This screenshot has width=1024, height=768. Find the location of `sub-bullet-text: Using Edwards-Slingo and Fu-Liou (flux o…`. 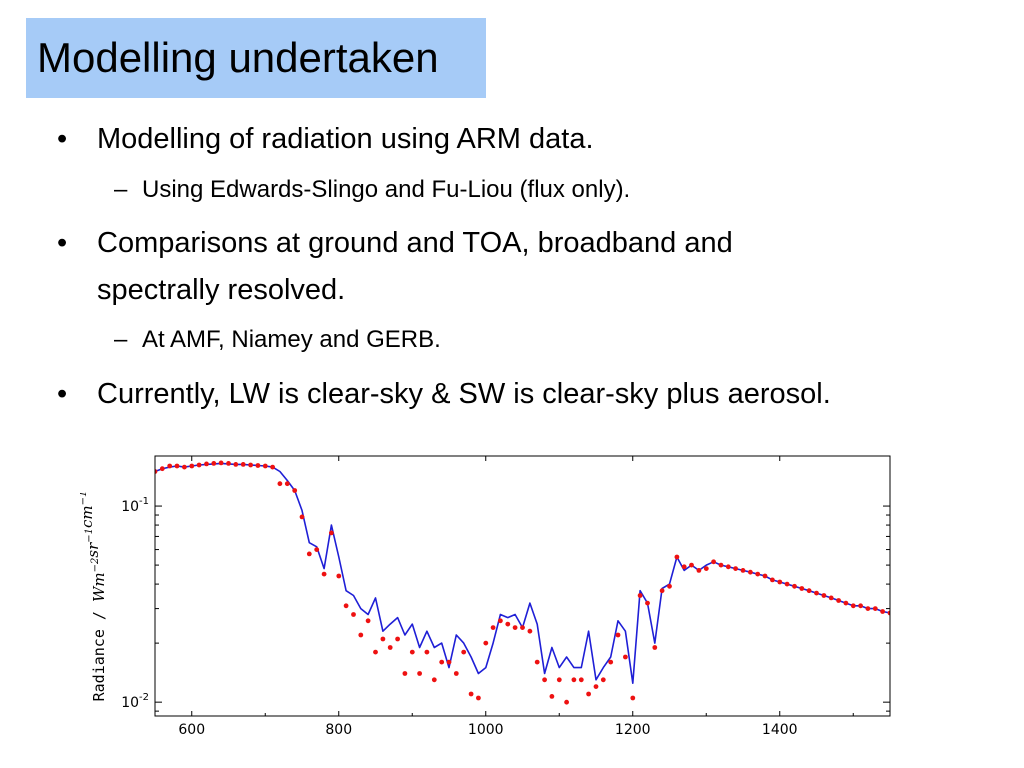

sub-bullet-text: Using Edwards-Slingo and Fu-Liou (flux o… is located at coordinates (386, 189).